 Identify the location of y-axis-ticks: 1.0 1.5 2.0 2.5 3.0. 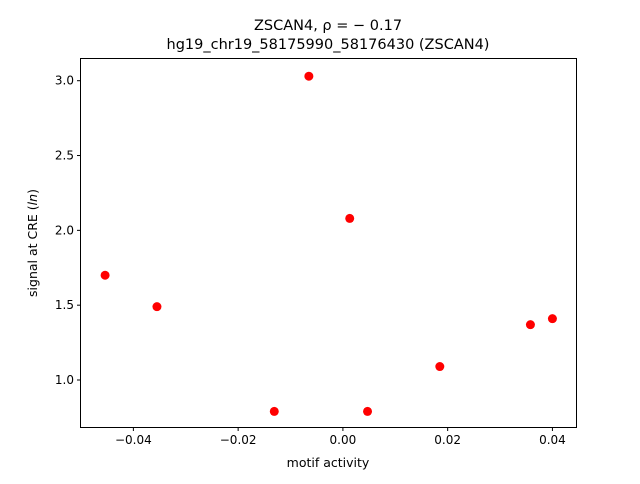
(68, 230).